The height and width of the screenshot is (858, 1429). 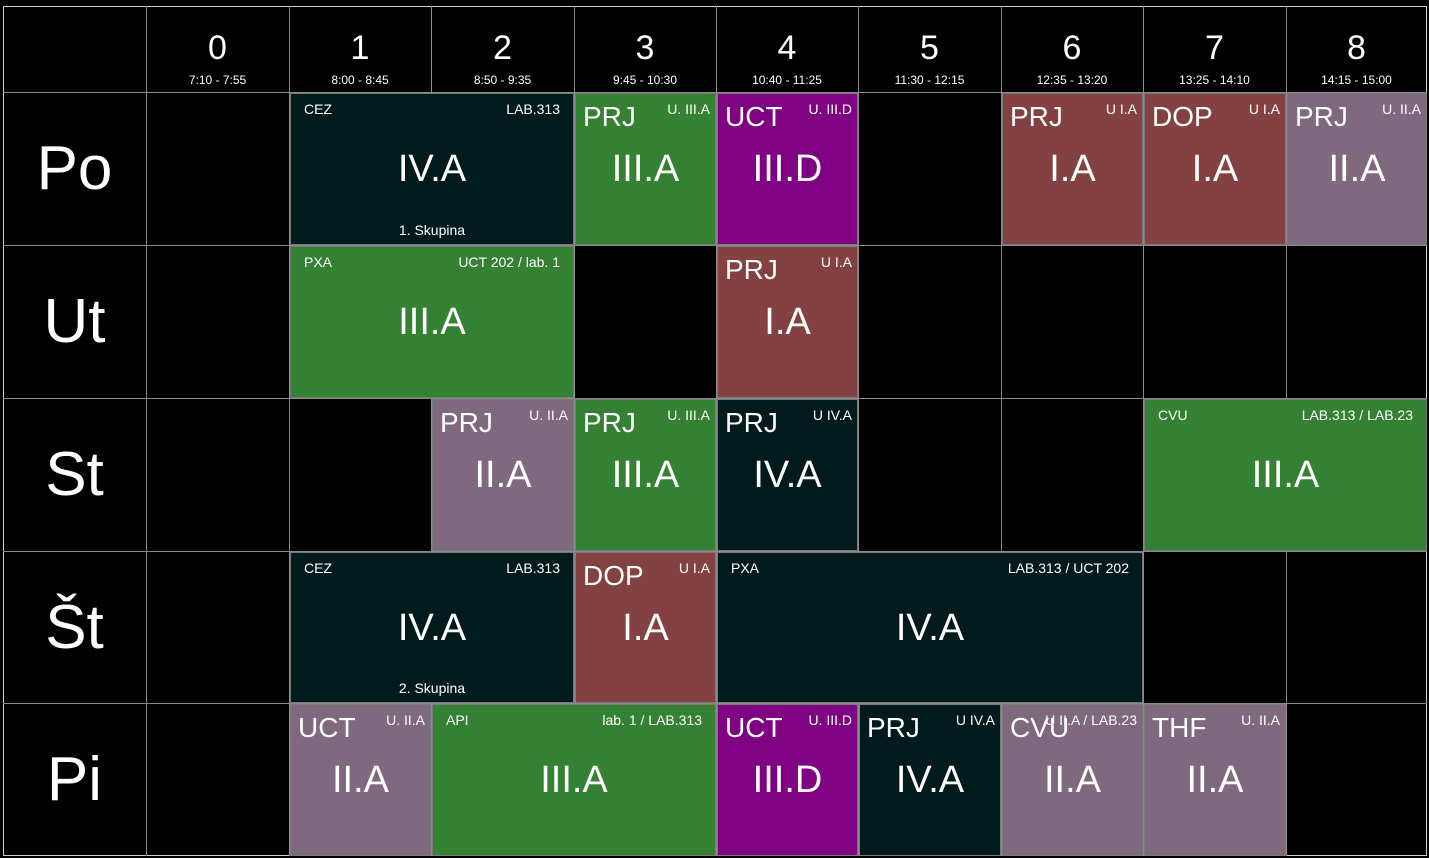 What do you see at coordinates (74, 321) in the screenshot?
I see `day-label: Ut` at bounding box center [74, 321].